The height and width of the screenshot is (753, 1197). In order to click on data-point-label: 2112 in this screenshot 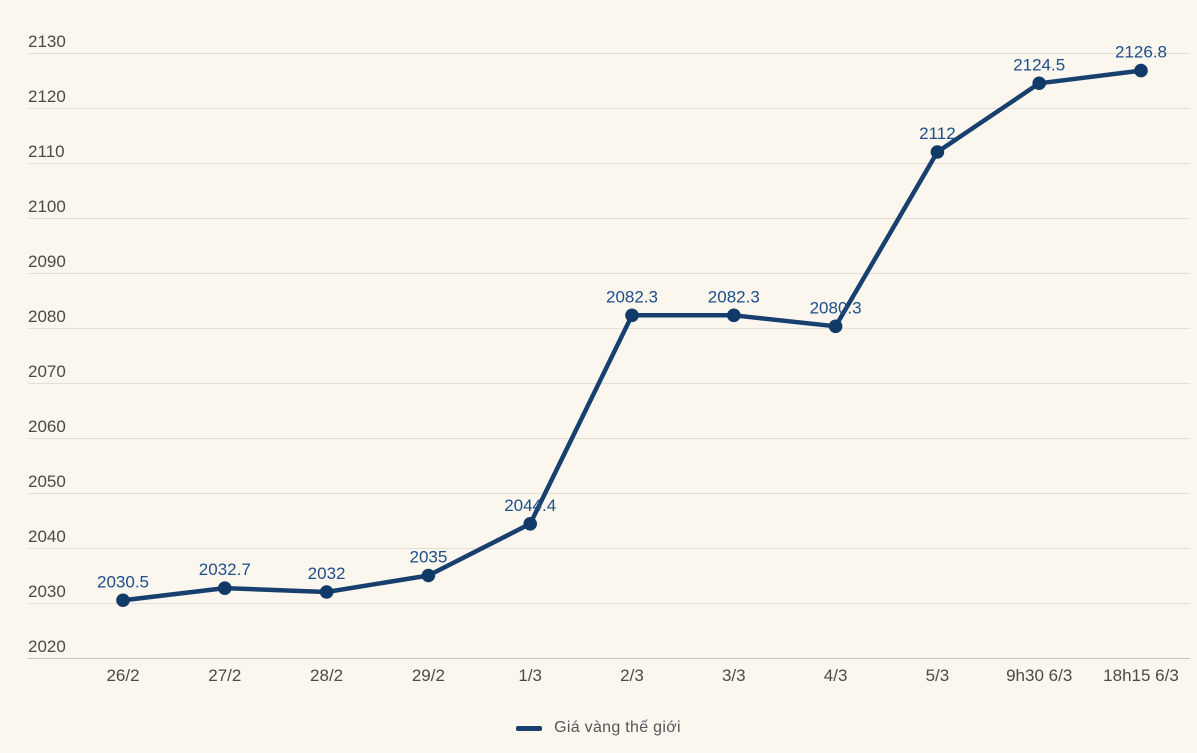, I will do `click(937, 133)`.